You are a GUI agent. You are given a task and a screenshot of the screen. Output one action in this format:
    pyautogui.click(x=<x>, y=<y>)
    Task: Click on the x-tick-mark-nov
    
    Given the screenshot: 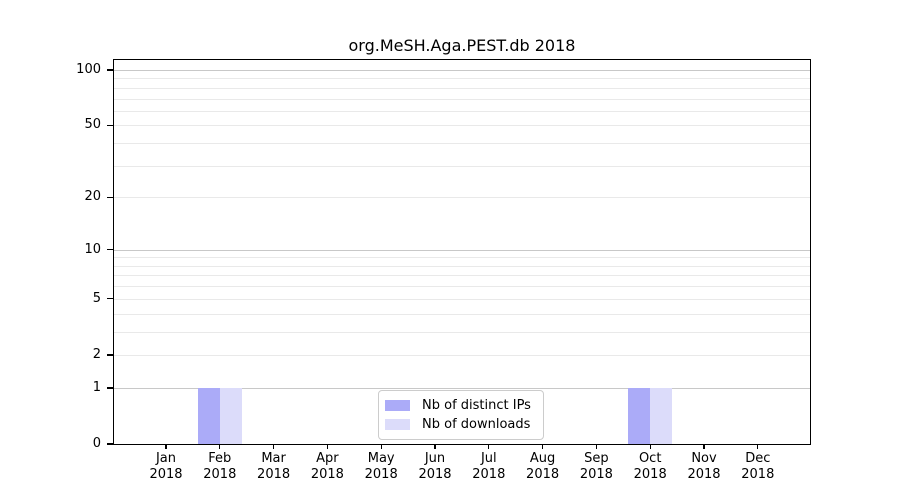 What is the action you would take?
    pyautogui.click(x=704, y=446)
    